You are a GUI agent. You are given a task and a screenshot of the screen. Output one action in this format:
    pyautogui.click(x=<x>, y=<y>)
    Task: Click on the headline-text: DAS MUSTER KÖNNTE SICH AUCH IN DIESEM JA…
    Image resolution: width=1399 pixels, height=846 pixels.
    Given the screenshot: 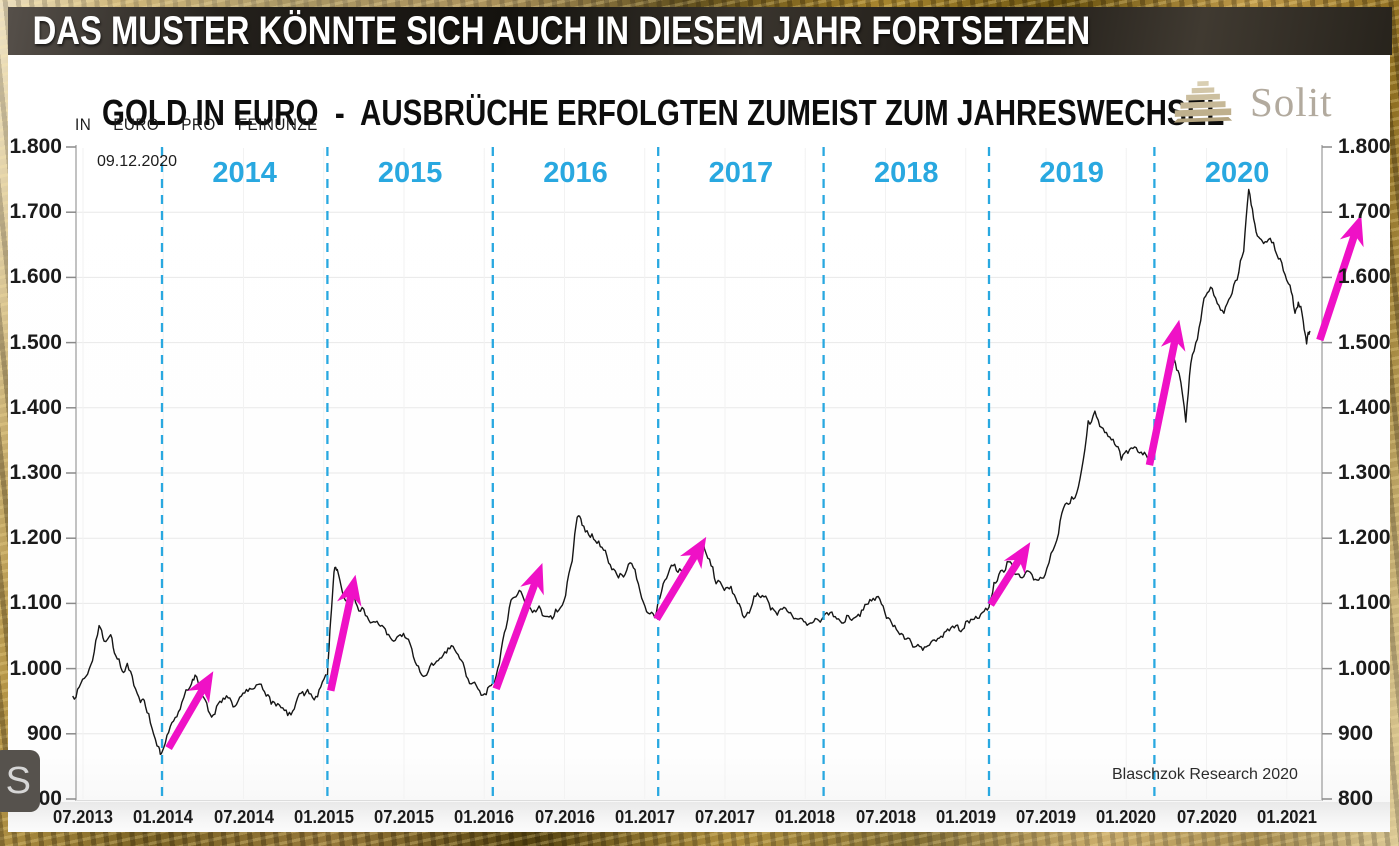 What is the action you would take?
    pyautogui.click(x=561, y=31)
    